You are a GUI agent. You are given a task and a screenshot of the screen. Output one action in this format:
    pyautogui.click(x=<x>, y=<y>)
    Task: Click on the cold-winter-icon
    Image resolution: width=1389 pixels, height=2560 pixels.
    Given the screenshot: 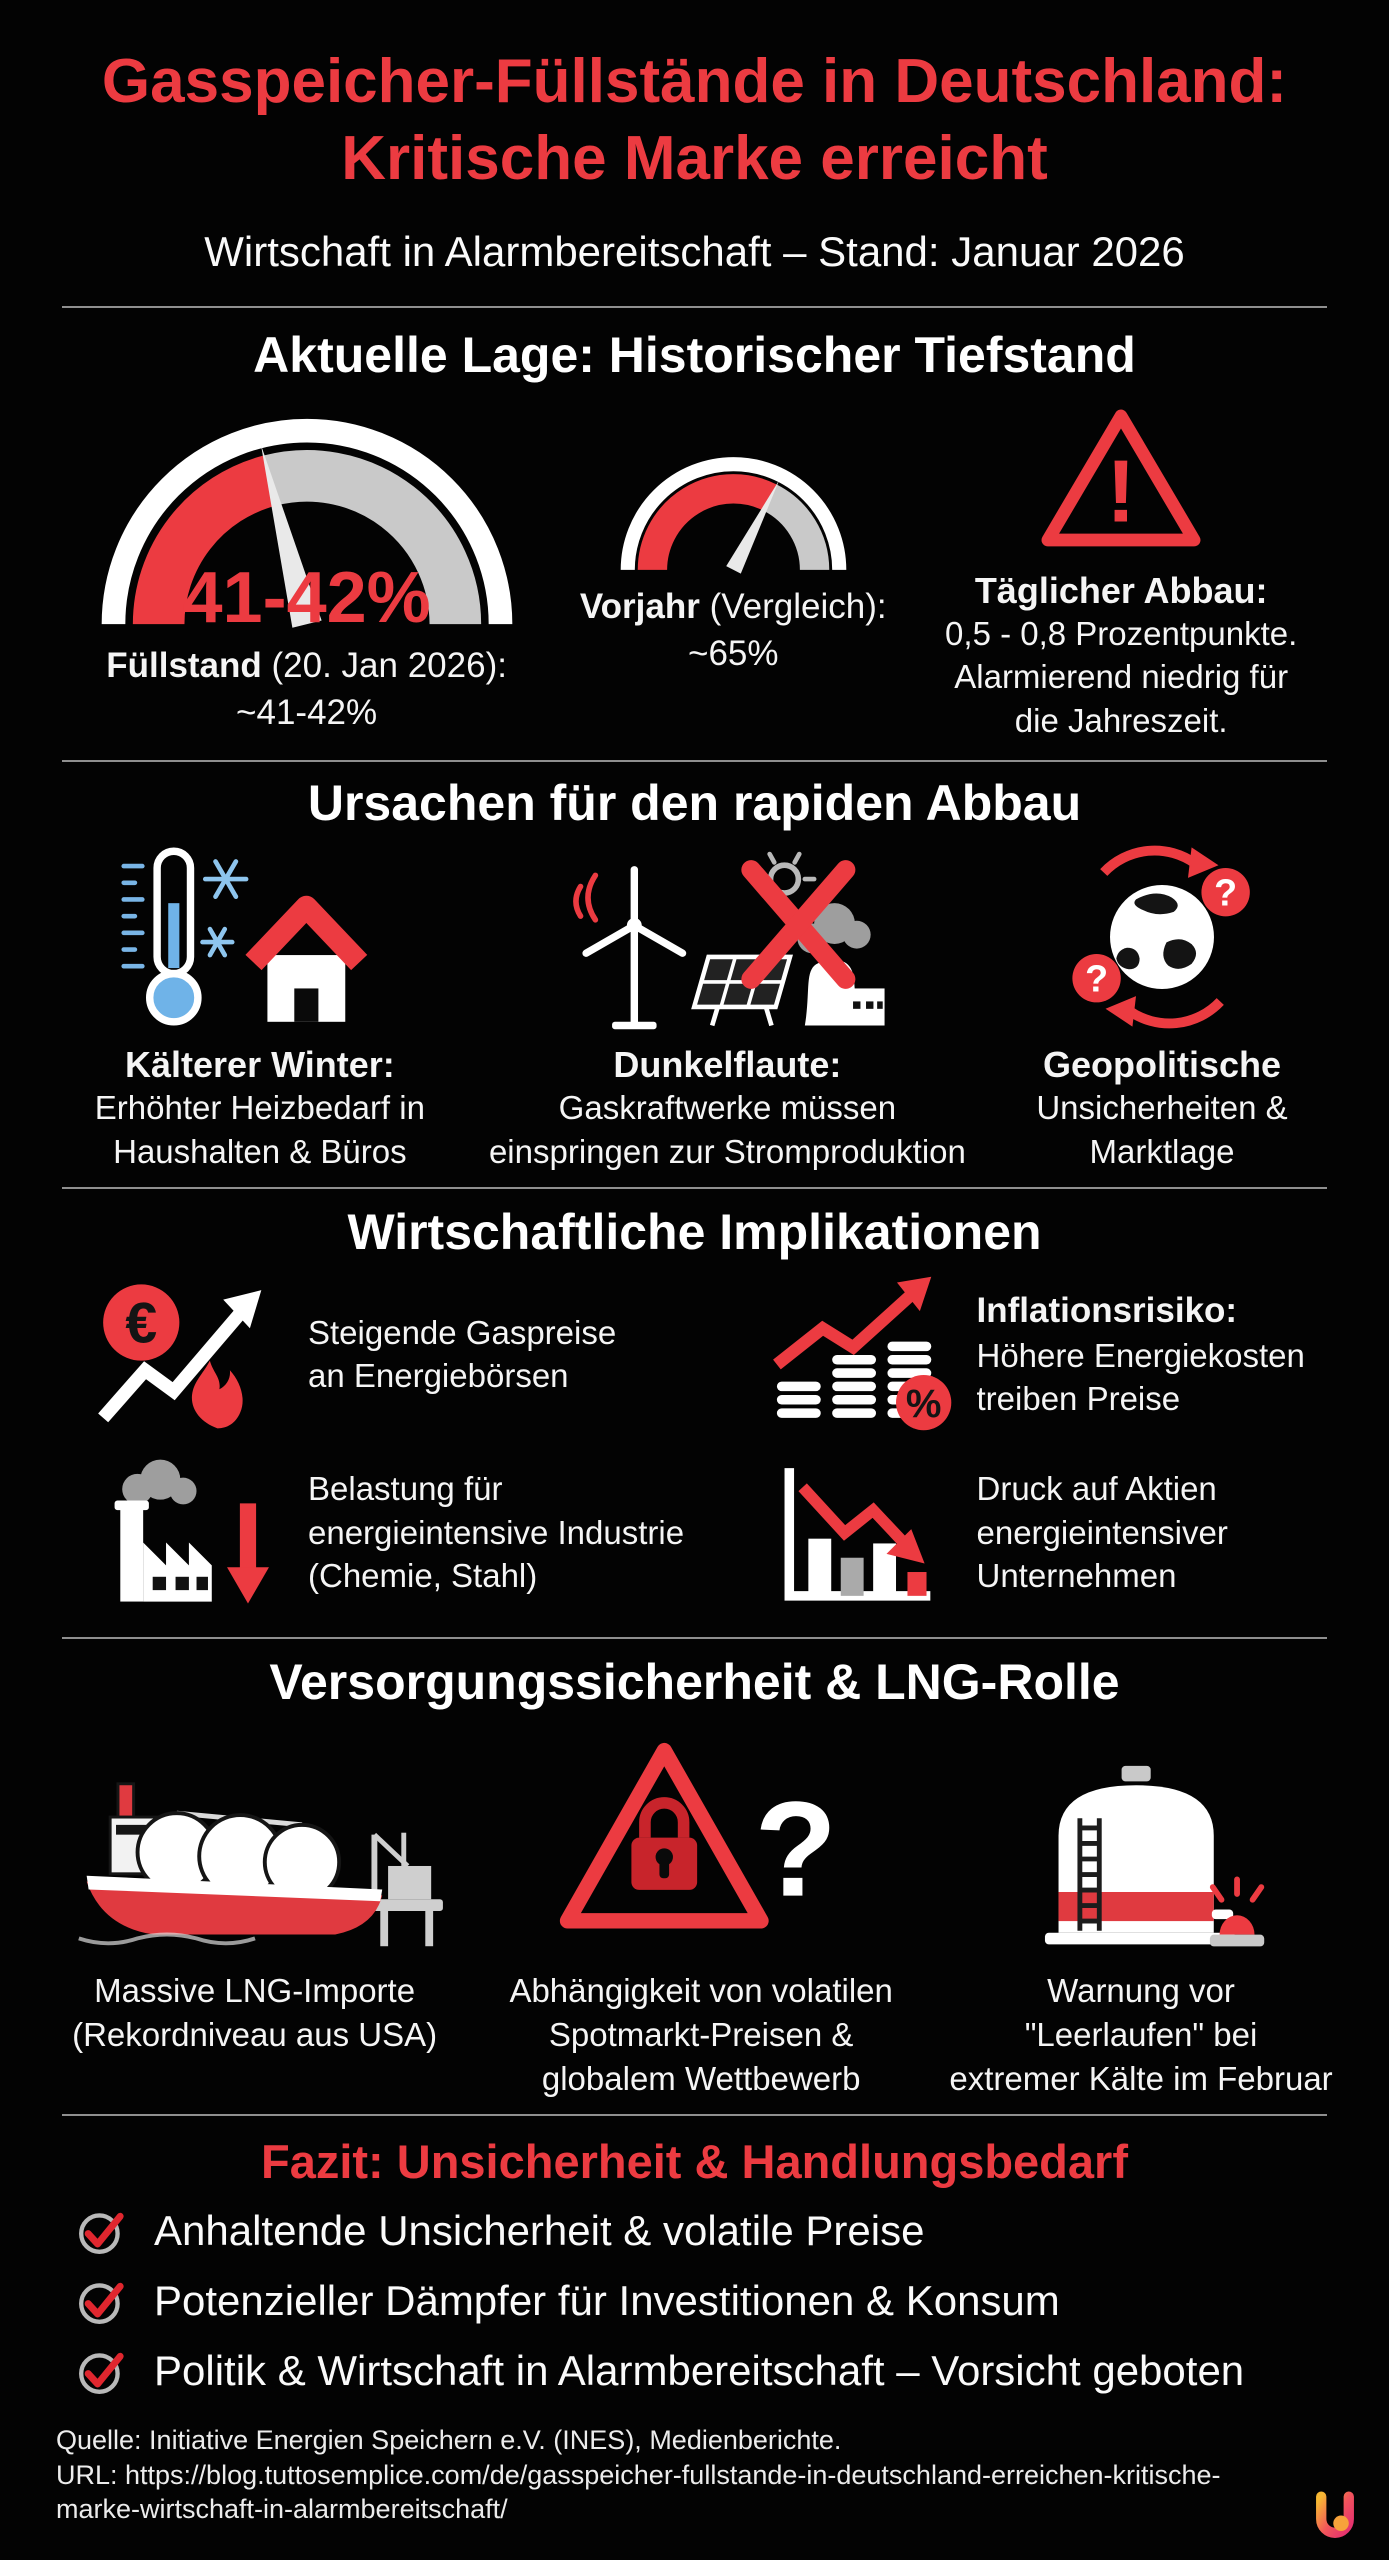 What is the action you would take?
    pyautogui.click(x=260, y=937)
    